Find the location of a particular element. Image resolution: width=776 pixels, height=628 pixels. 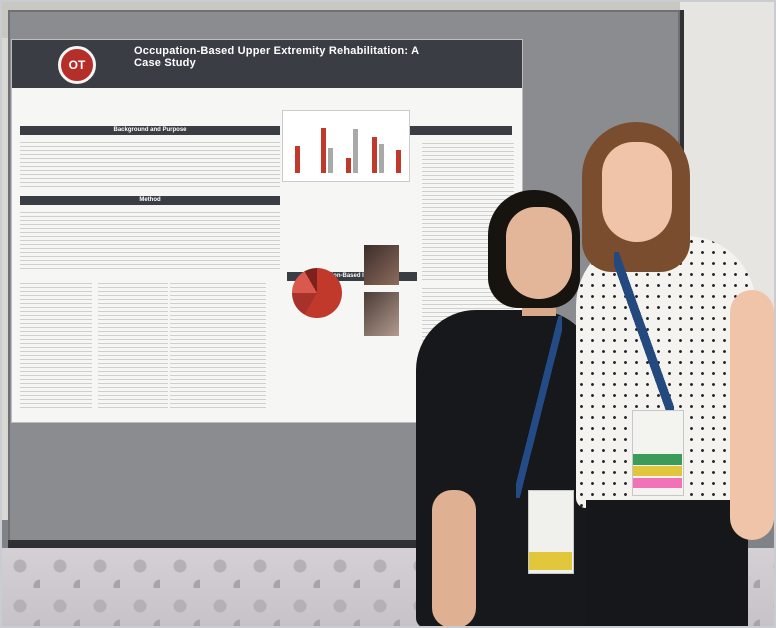

poster-section-method: Method is located at coordinates (150, 200).